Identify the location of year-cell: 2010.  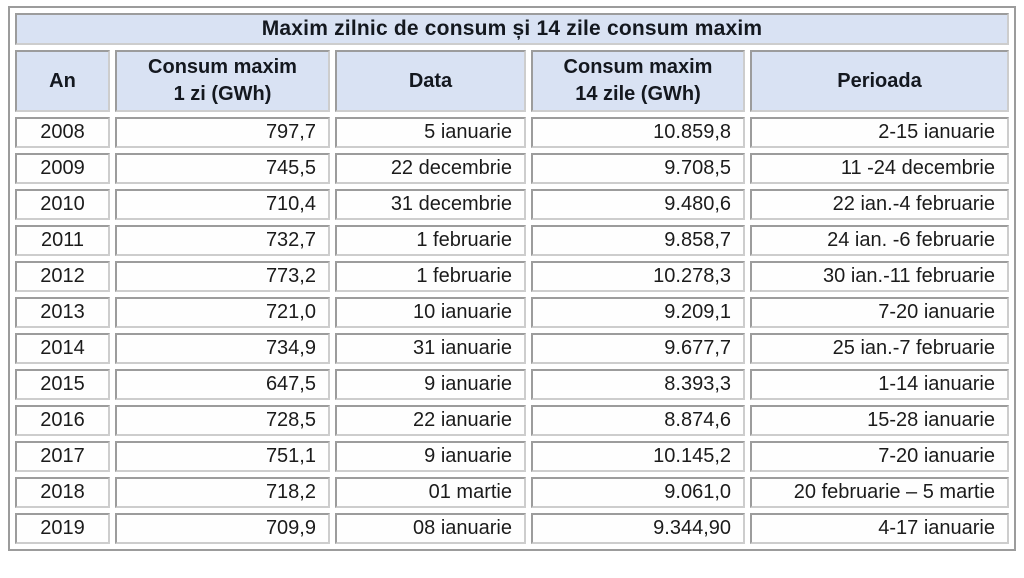
(62, 204).